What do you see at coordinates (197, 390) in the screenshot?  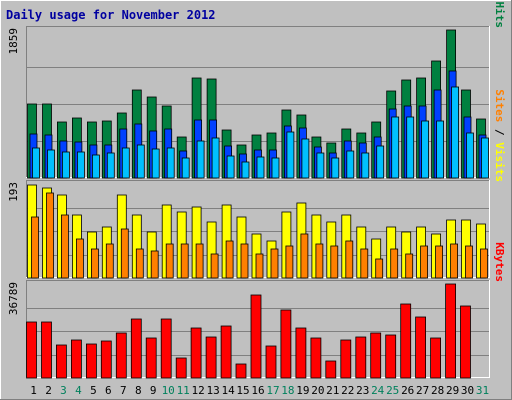 I see `day-label-12: 12` at bounding box center [197, 390].